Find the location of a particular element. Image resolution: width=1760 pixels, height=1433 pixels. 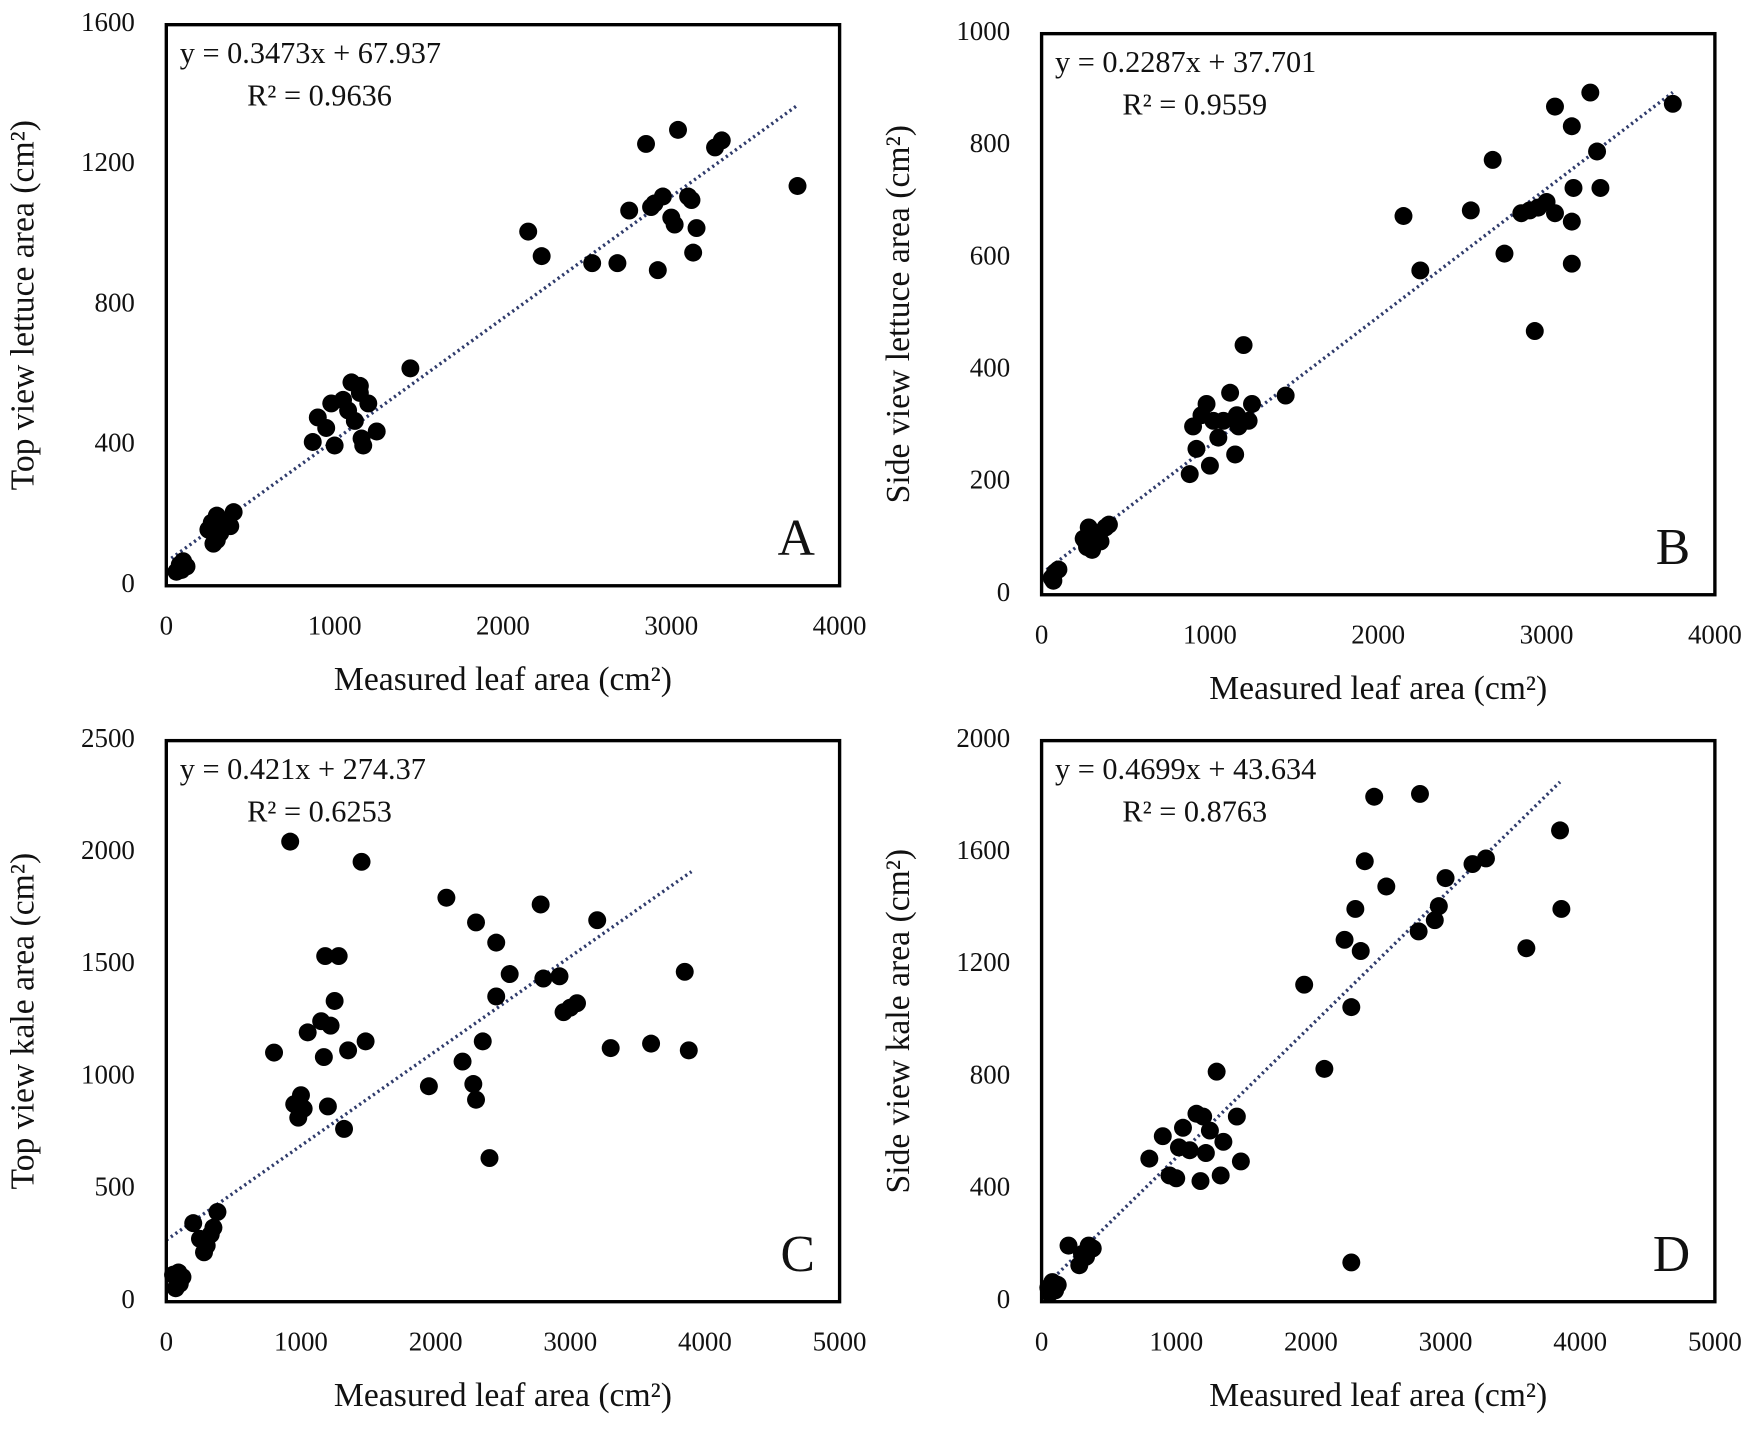

y-tick-label: 600 is located at coordinates (990, 255).